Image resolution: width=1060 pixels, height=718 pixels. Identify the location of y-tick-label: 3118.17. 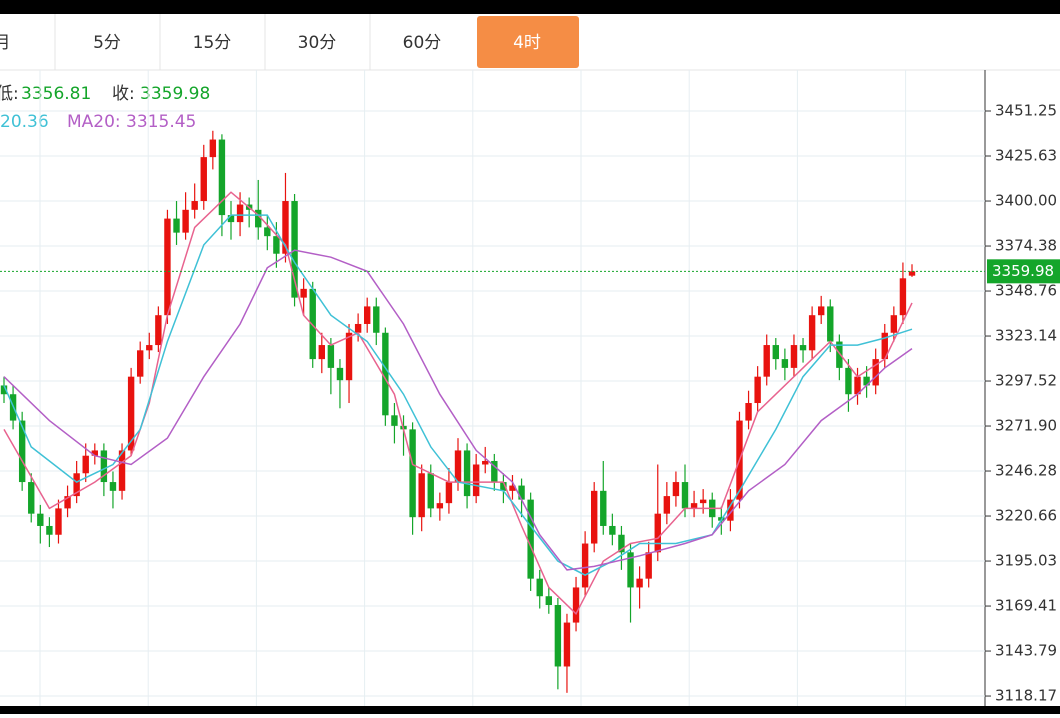
(1026, 696).